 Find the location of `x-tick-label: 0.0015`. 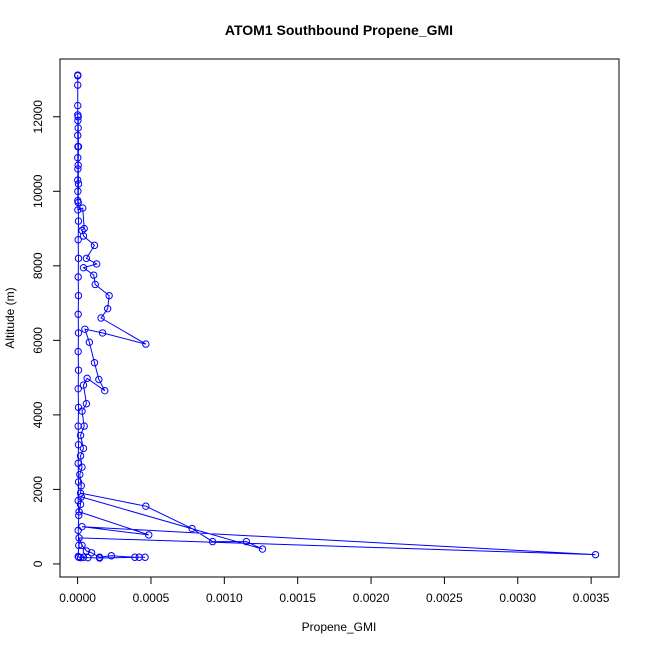

x-tick-label: 0.0015 is located at coordinates (297, 598).